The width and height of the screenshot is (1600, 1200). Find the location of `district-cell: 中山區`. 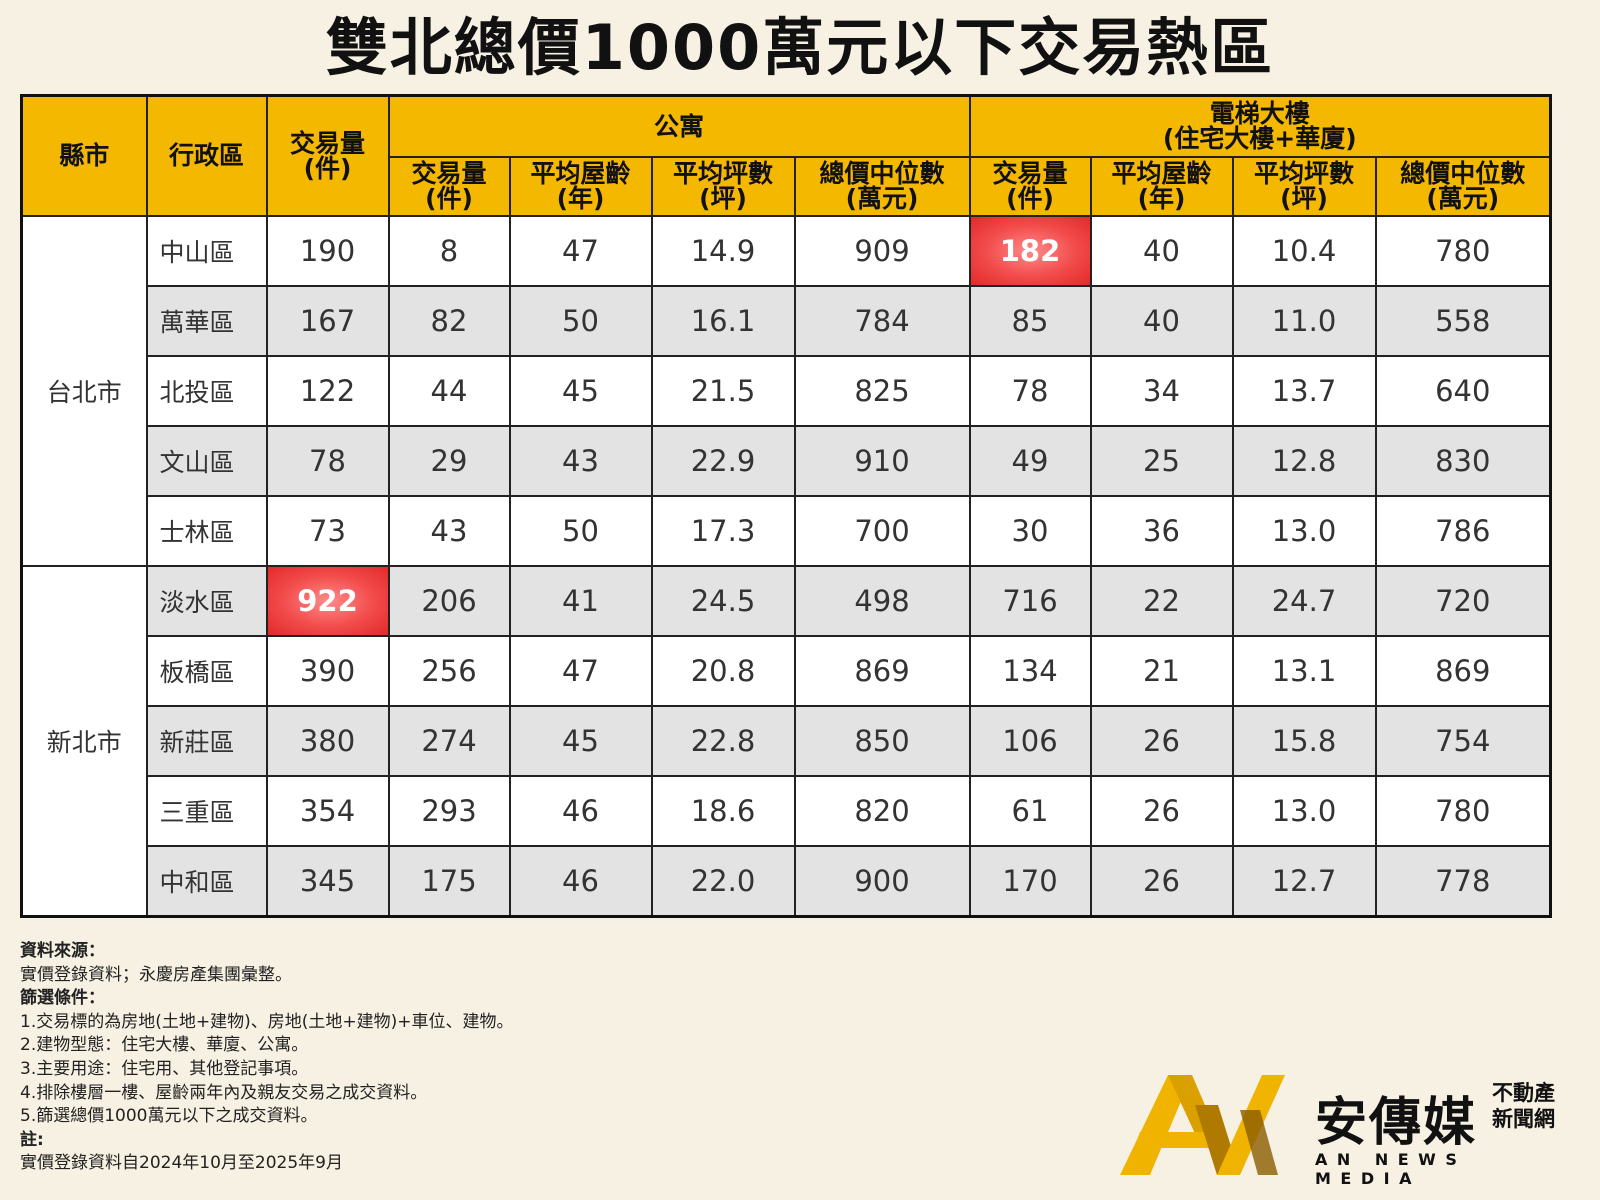

district-cell: 中山區 is located at coordinates (206, 250).